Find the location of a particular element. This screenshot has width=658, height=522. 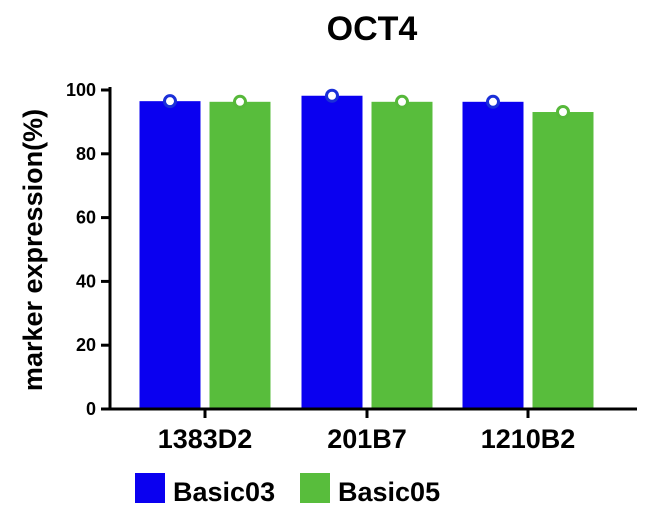

x-tick-label: 1210B2 is located at coordinates (528, 439).